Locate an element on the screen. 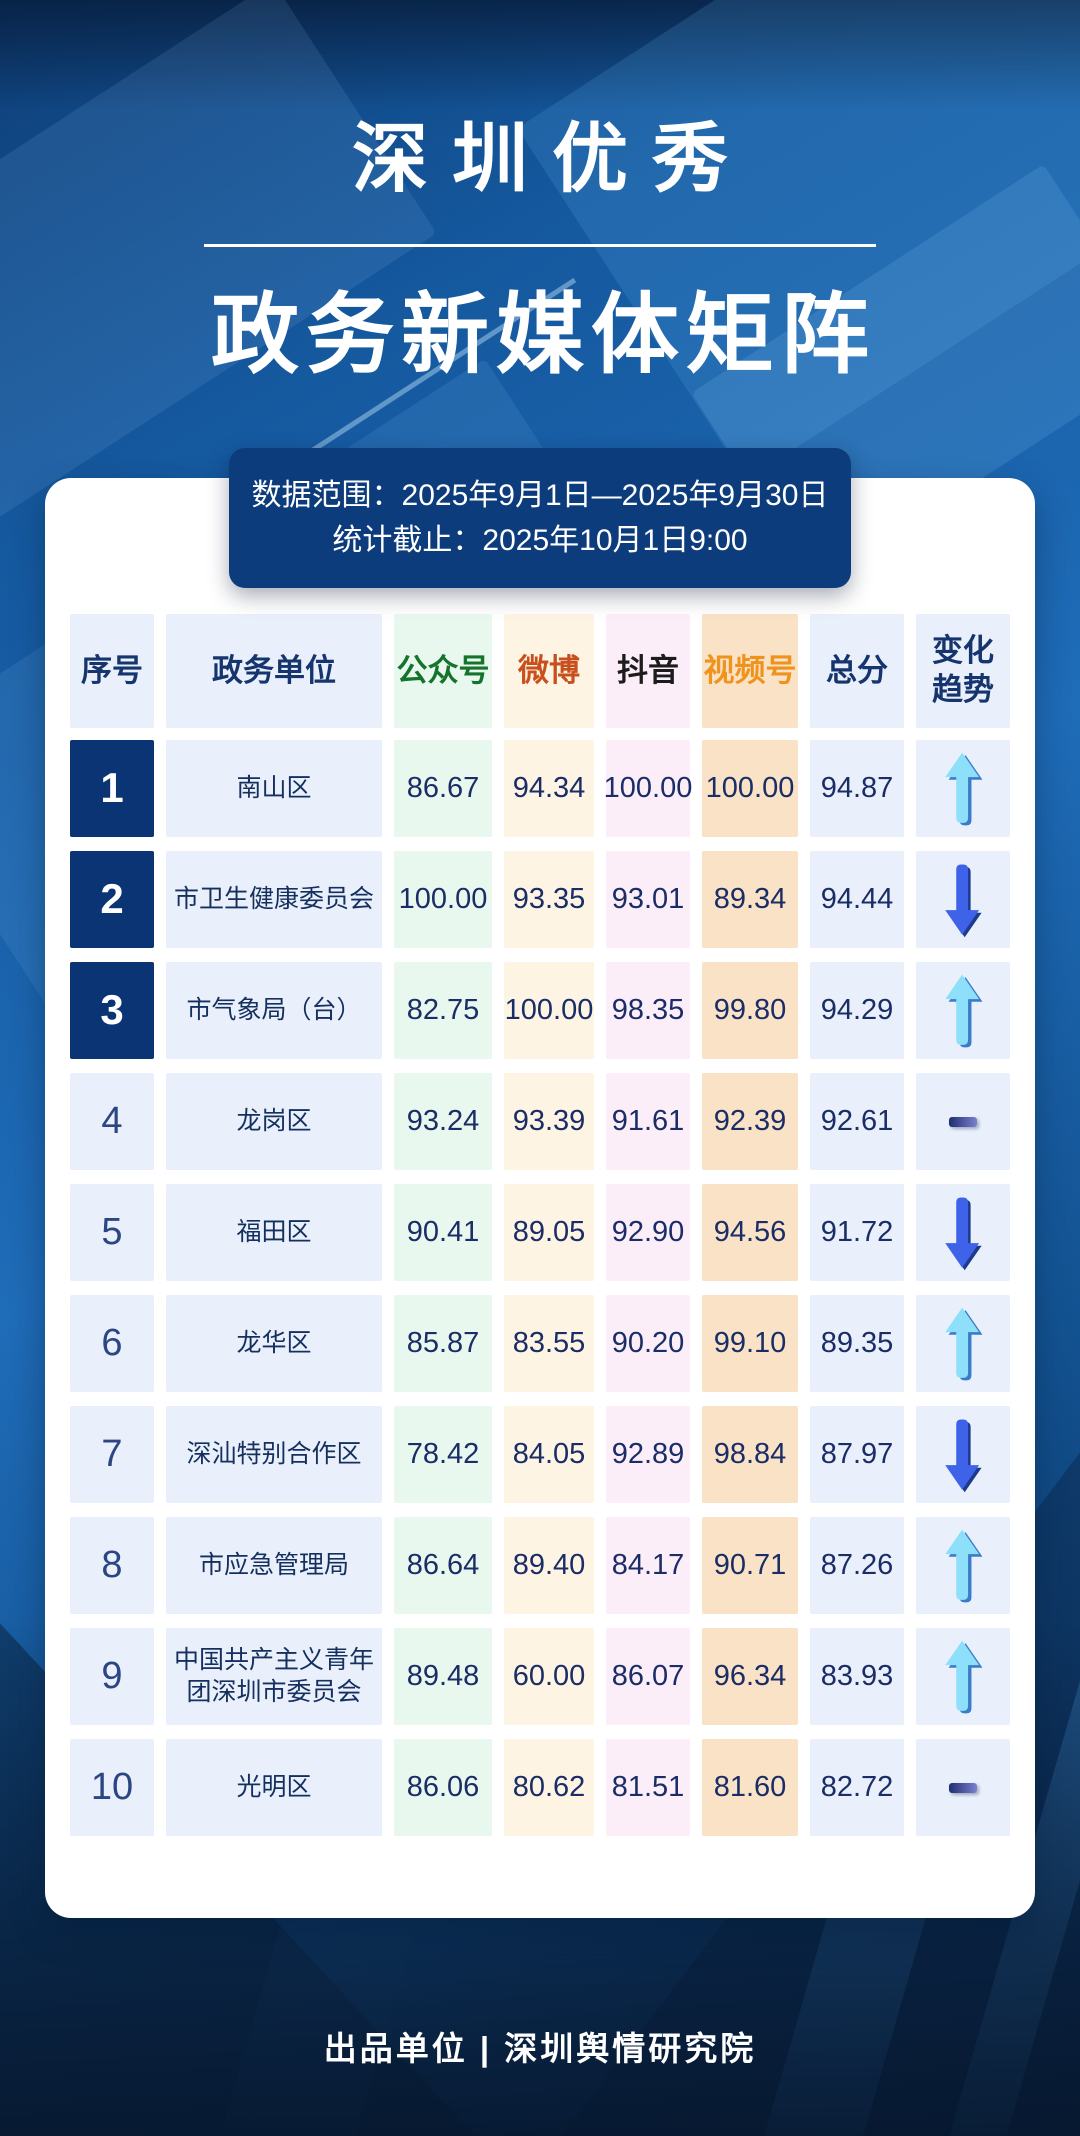 This screenshot has height=2136, width=1080. score-cell-shipinhao: 99.80 is located at coordinates (750, 1010).